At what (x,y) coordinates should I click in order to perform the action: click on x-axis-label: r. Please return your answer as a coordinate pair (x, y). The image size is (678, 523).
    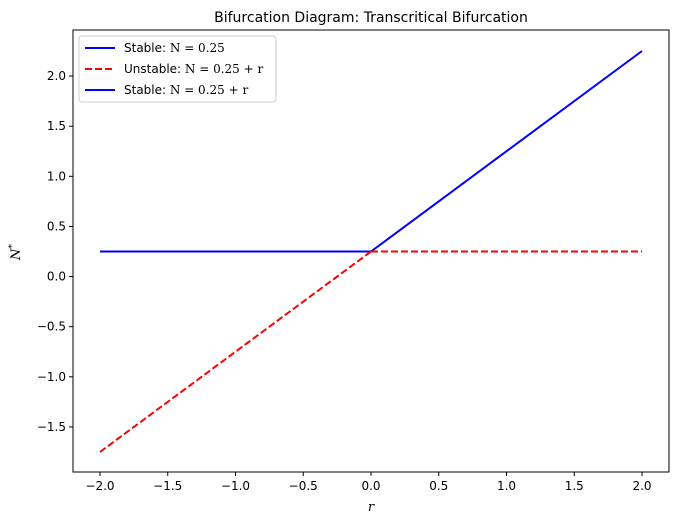
    Looking at the image, I should click on (371, 507).